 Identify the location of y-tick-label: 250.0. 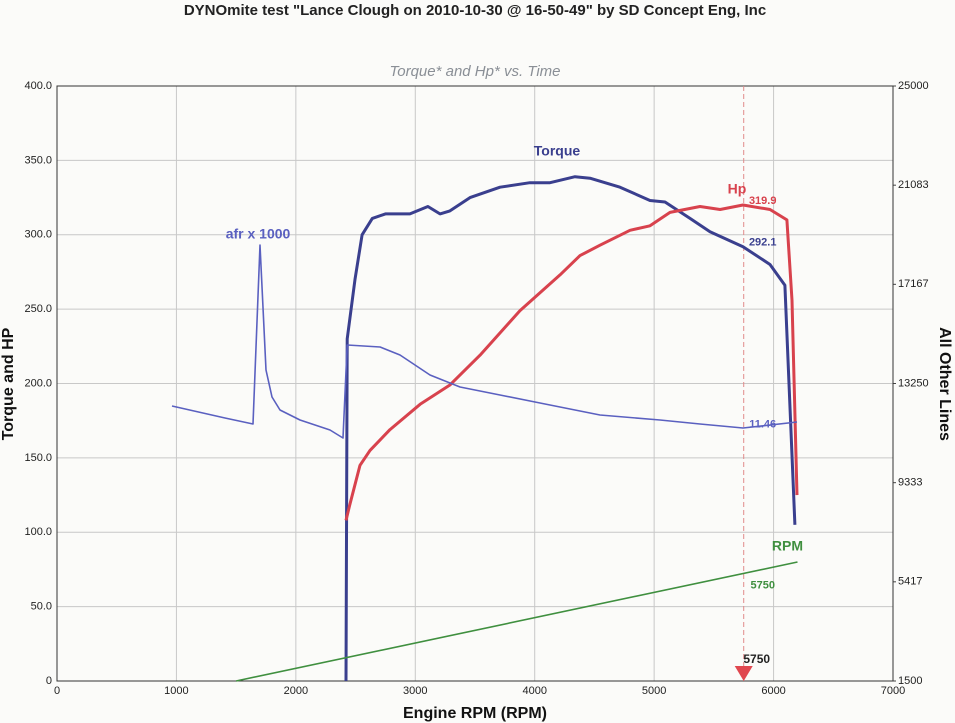
(38, 309).